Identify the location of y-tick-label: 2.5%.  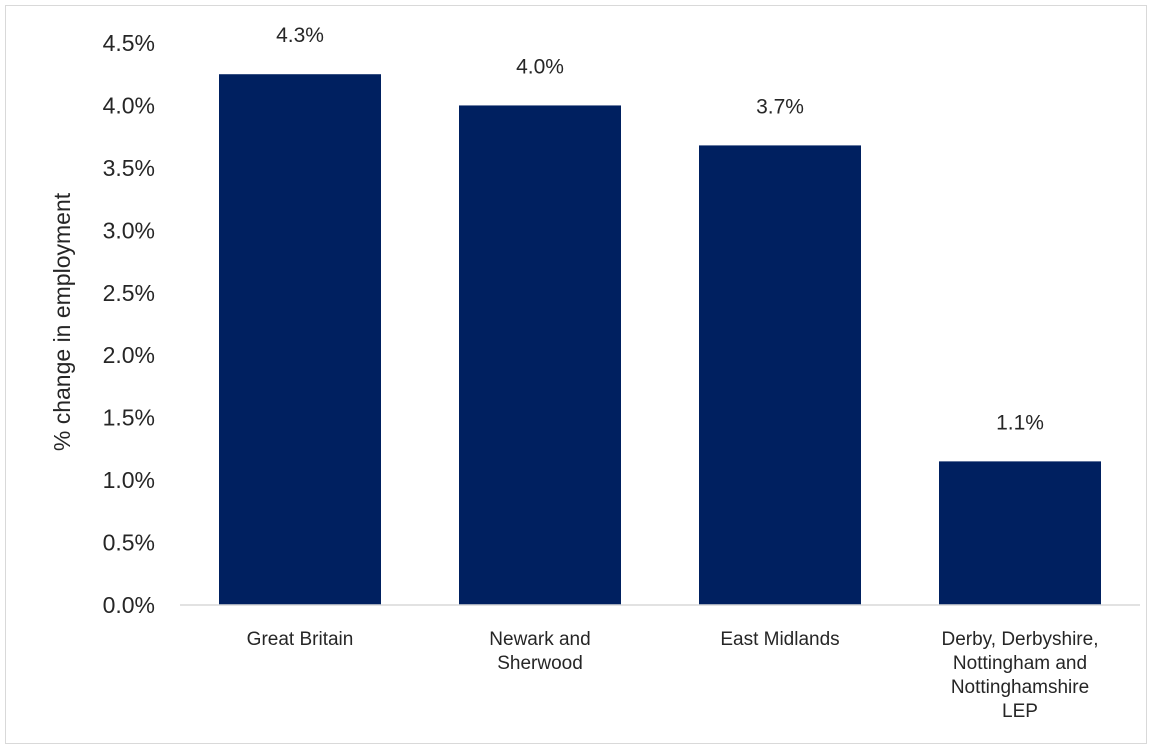
(129, 293).